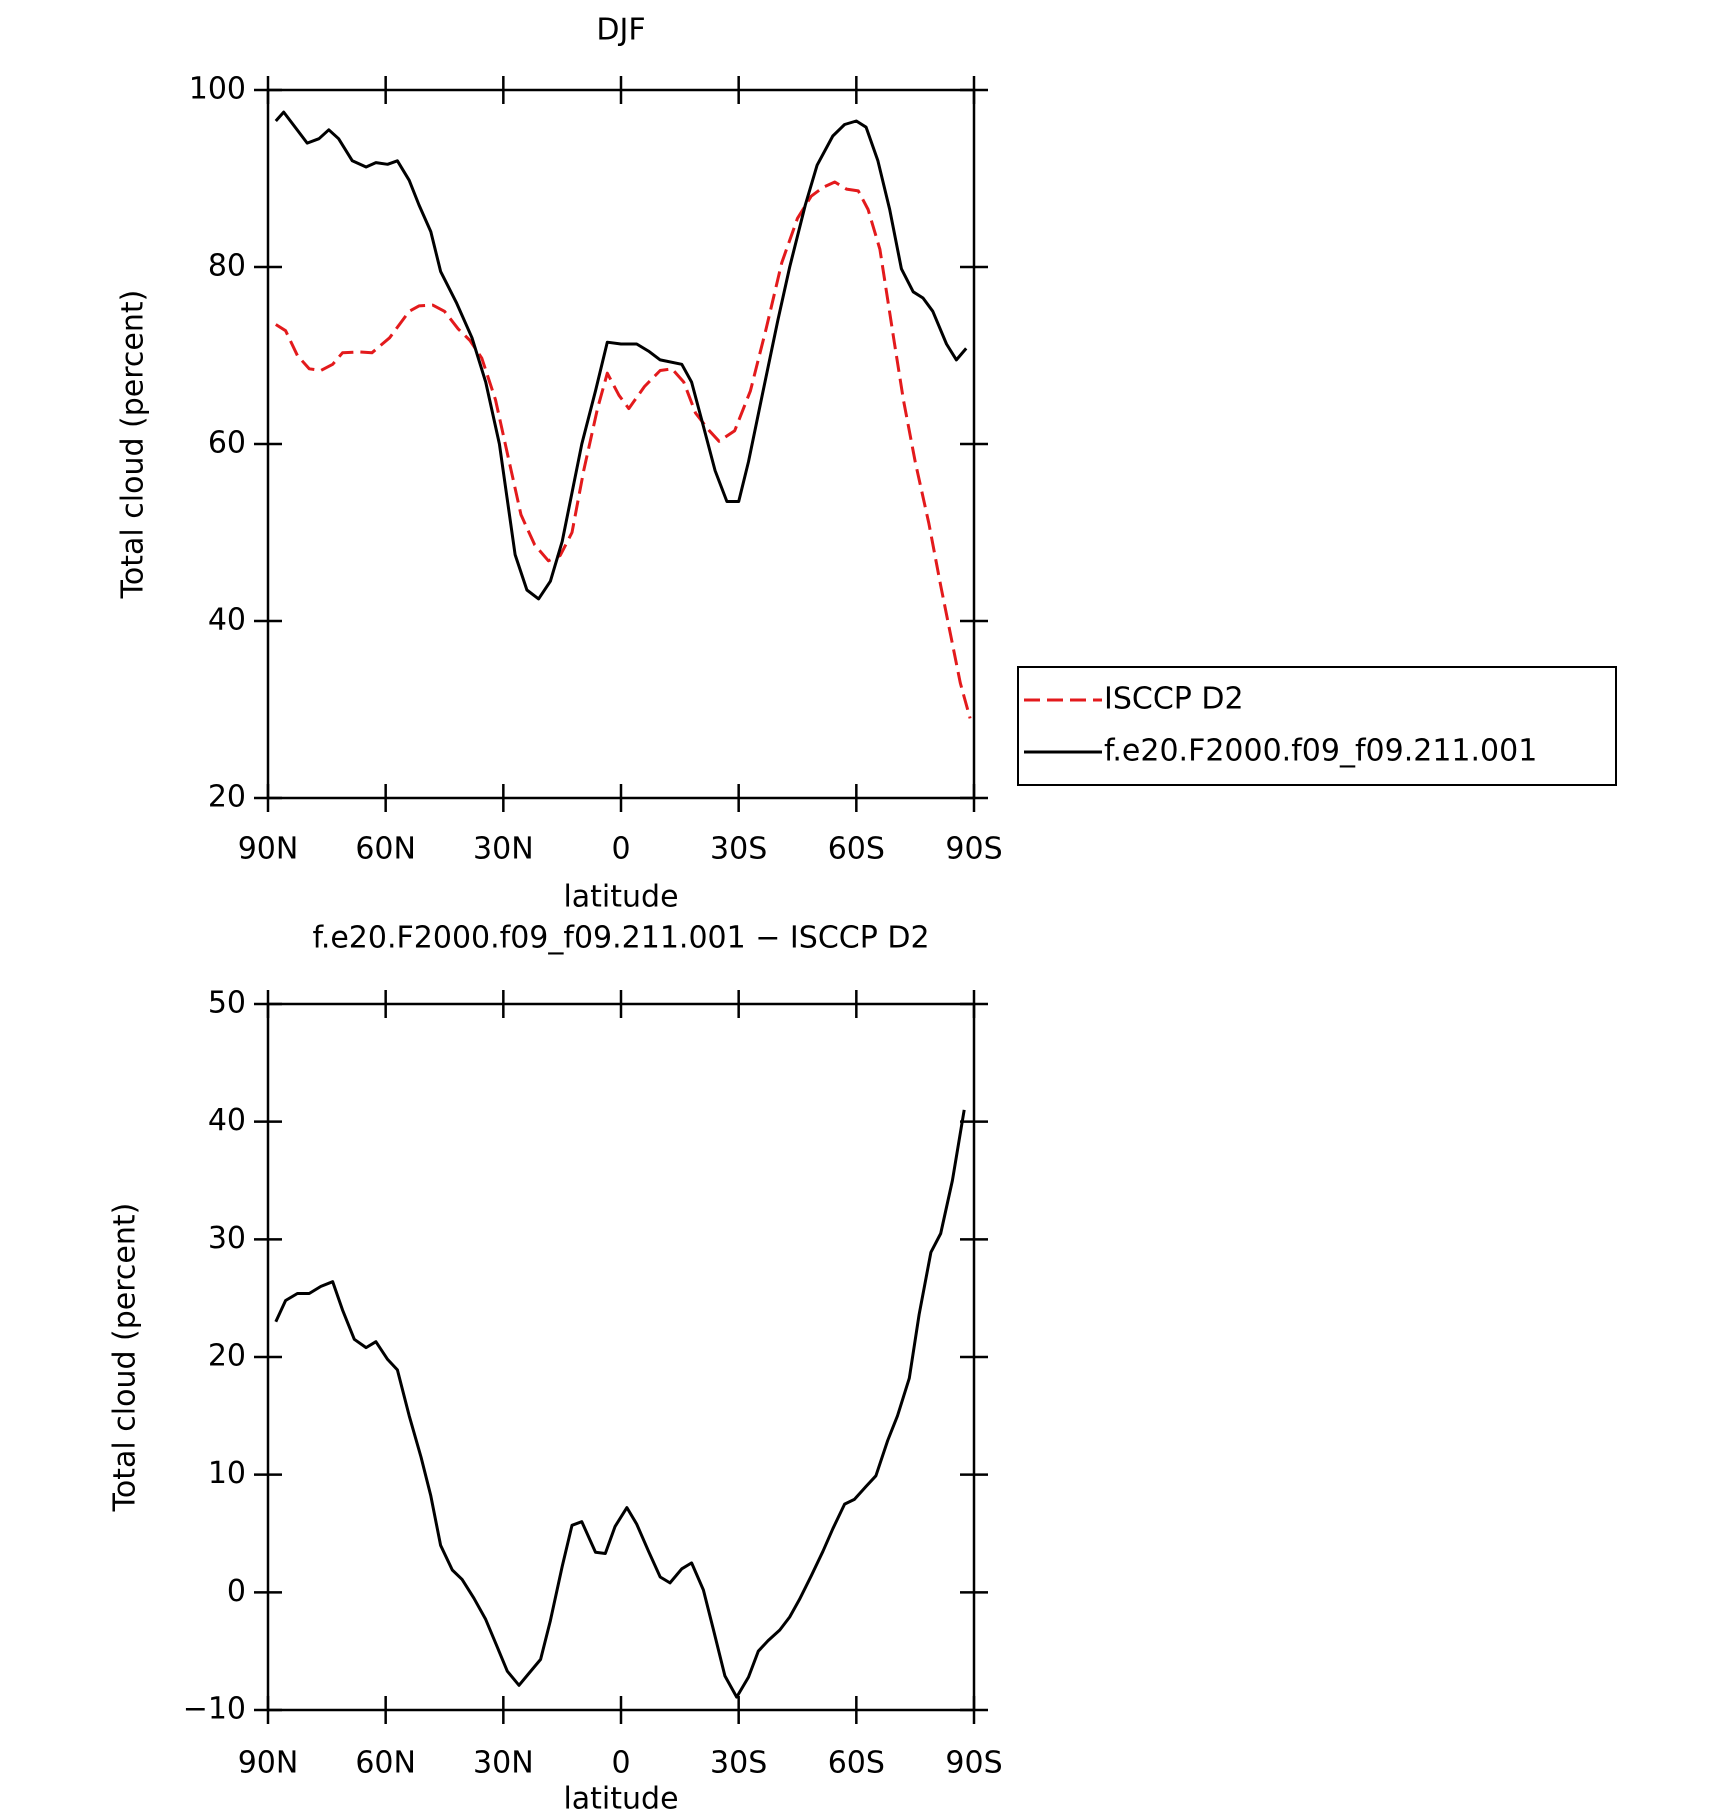 The image size is (1710, 1816). I want to click on y-tick-label: −10, so click(214, 1709).